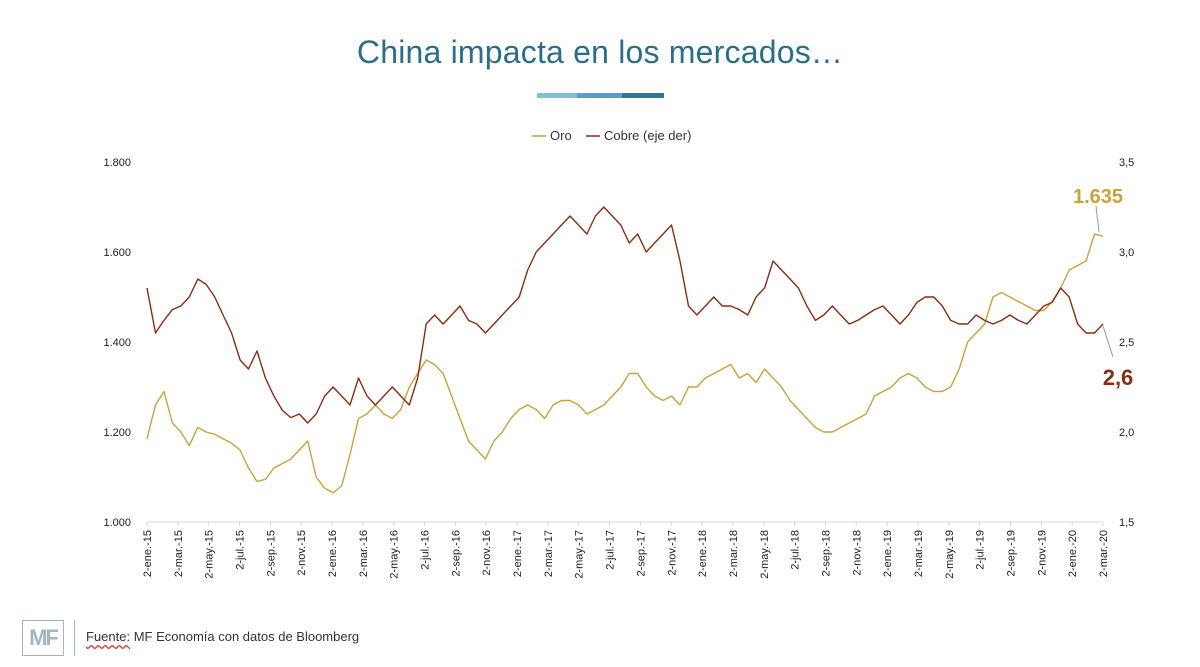  What do you see at coordinates (1126, 253) in the screenshot?
I see `y-right-tick-label: 3,0` at bounding box center [1126, 253].